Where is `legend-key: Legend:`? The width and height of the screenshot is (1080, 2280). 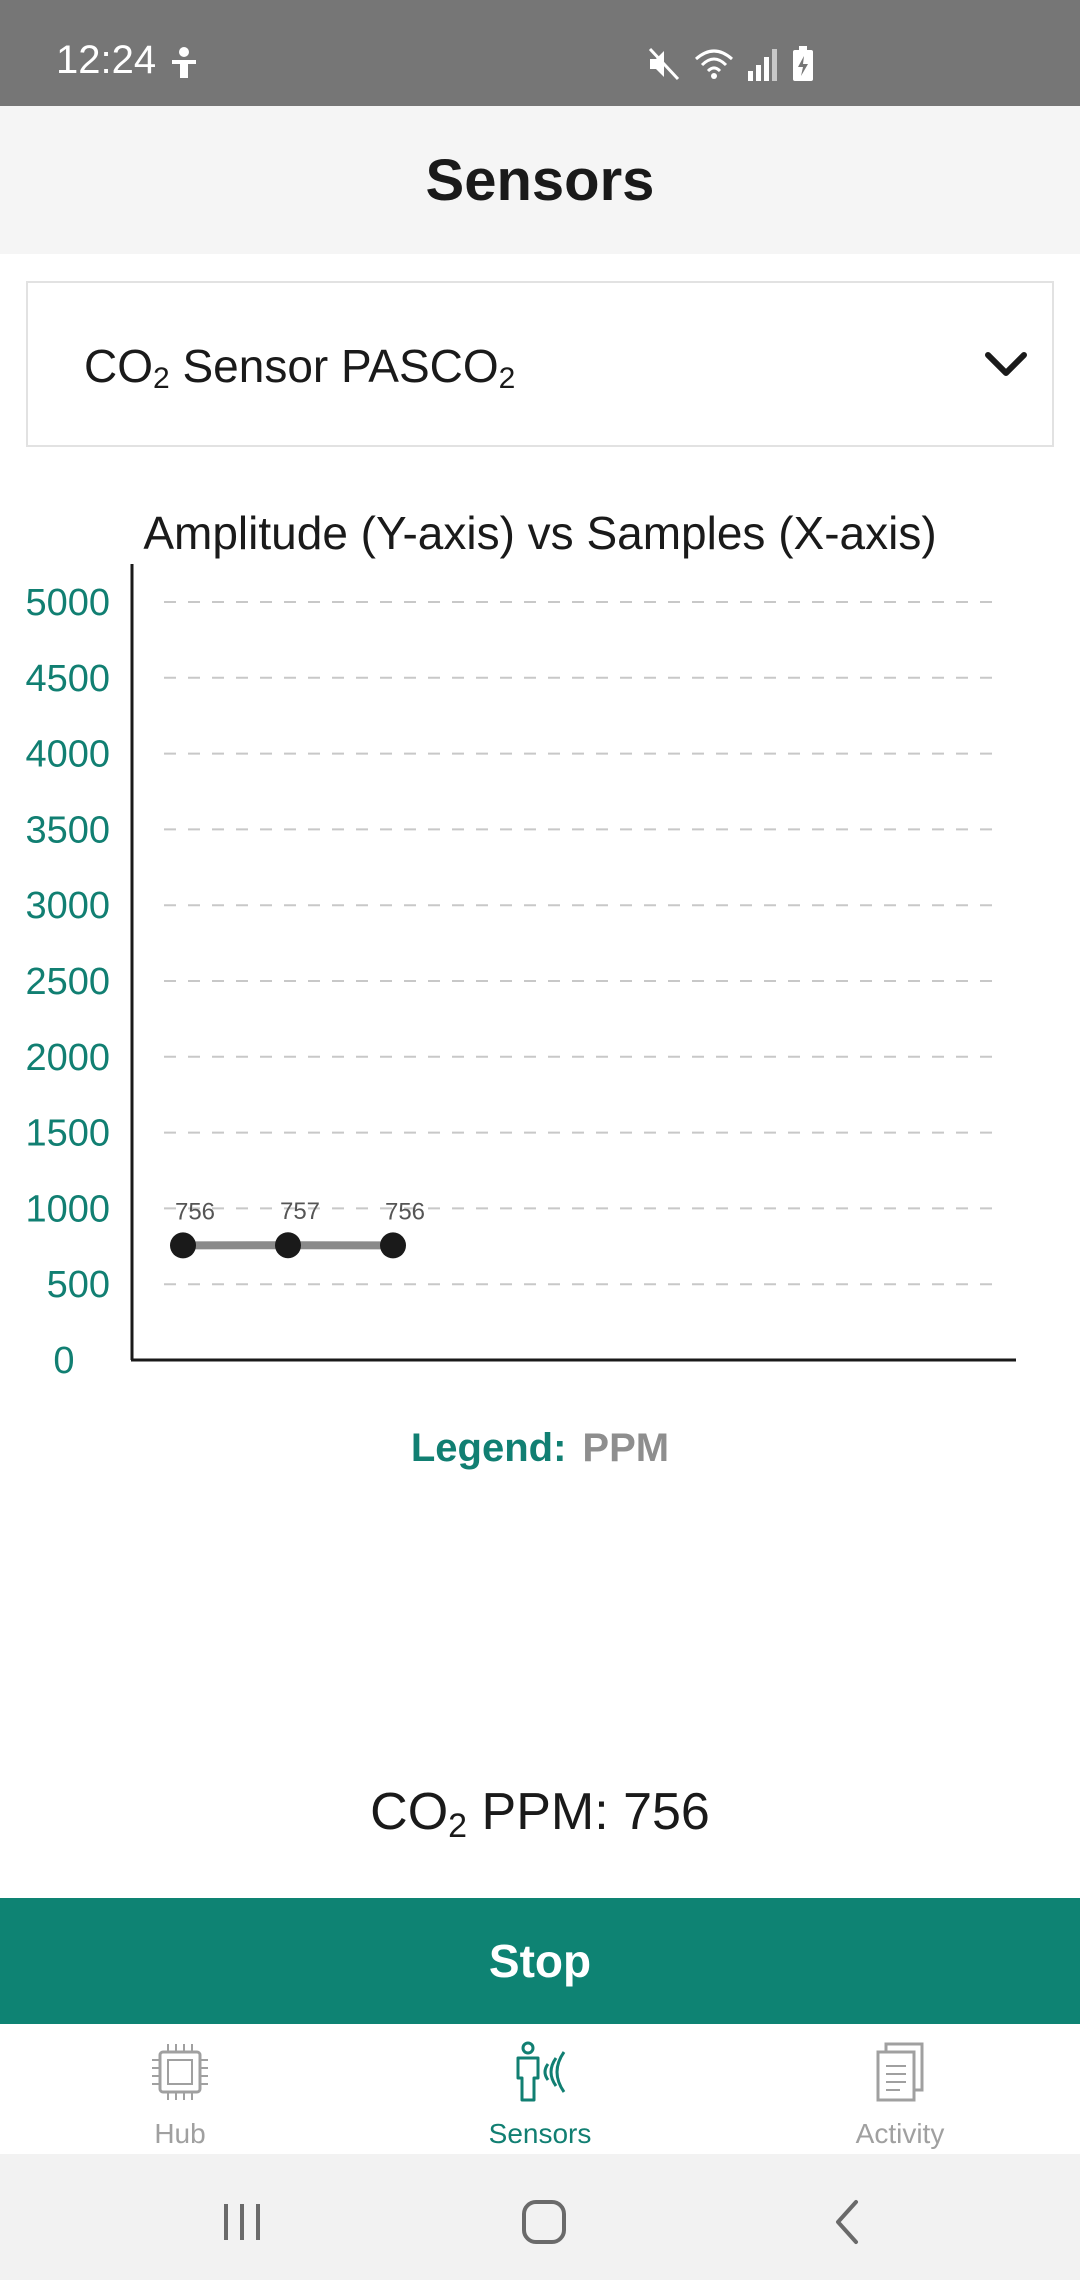 legend-key: Legend: is located at coordinates (488, 1448).